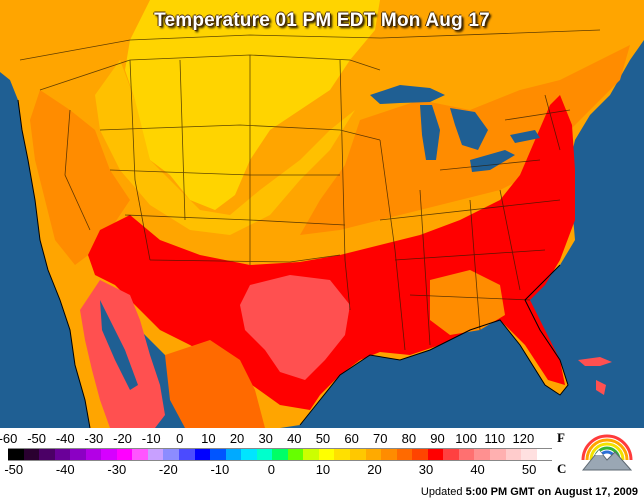 The image size is (644, 503). What do you see at coordinates (220, 469) in the screenshot?
I see `celsius-tick-label: -10` at bounding box center [220, 469].